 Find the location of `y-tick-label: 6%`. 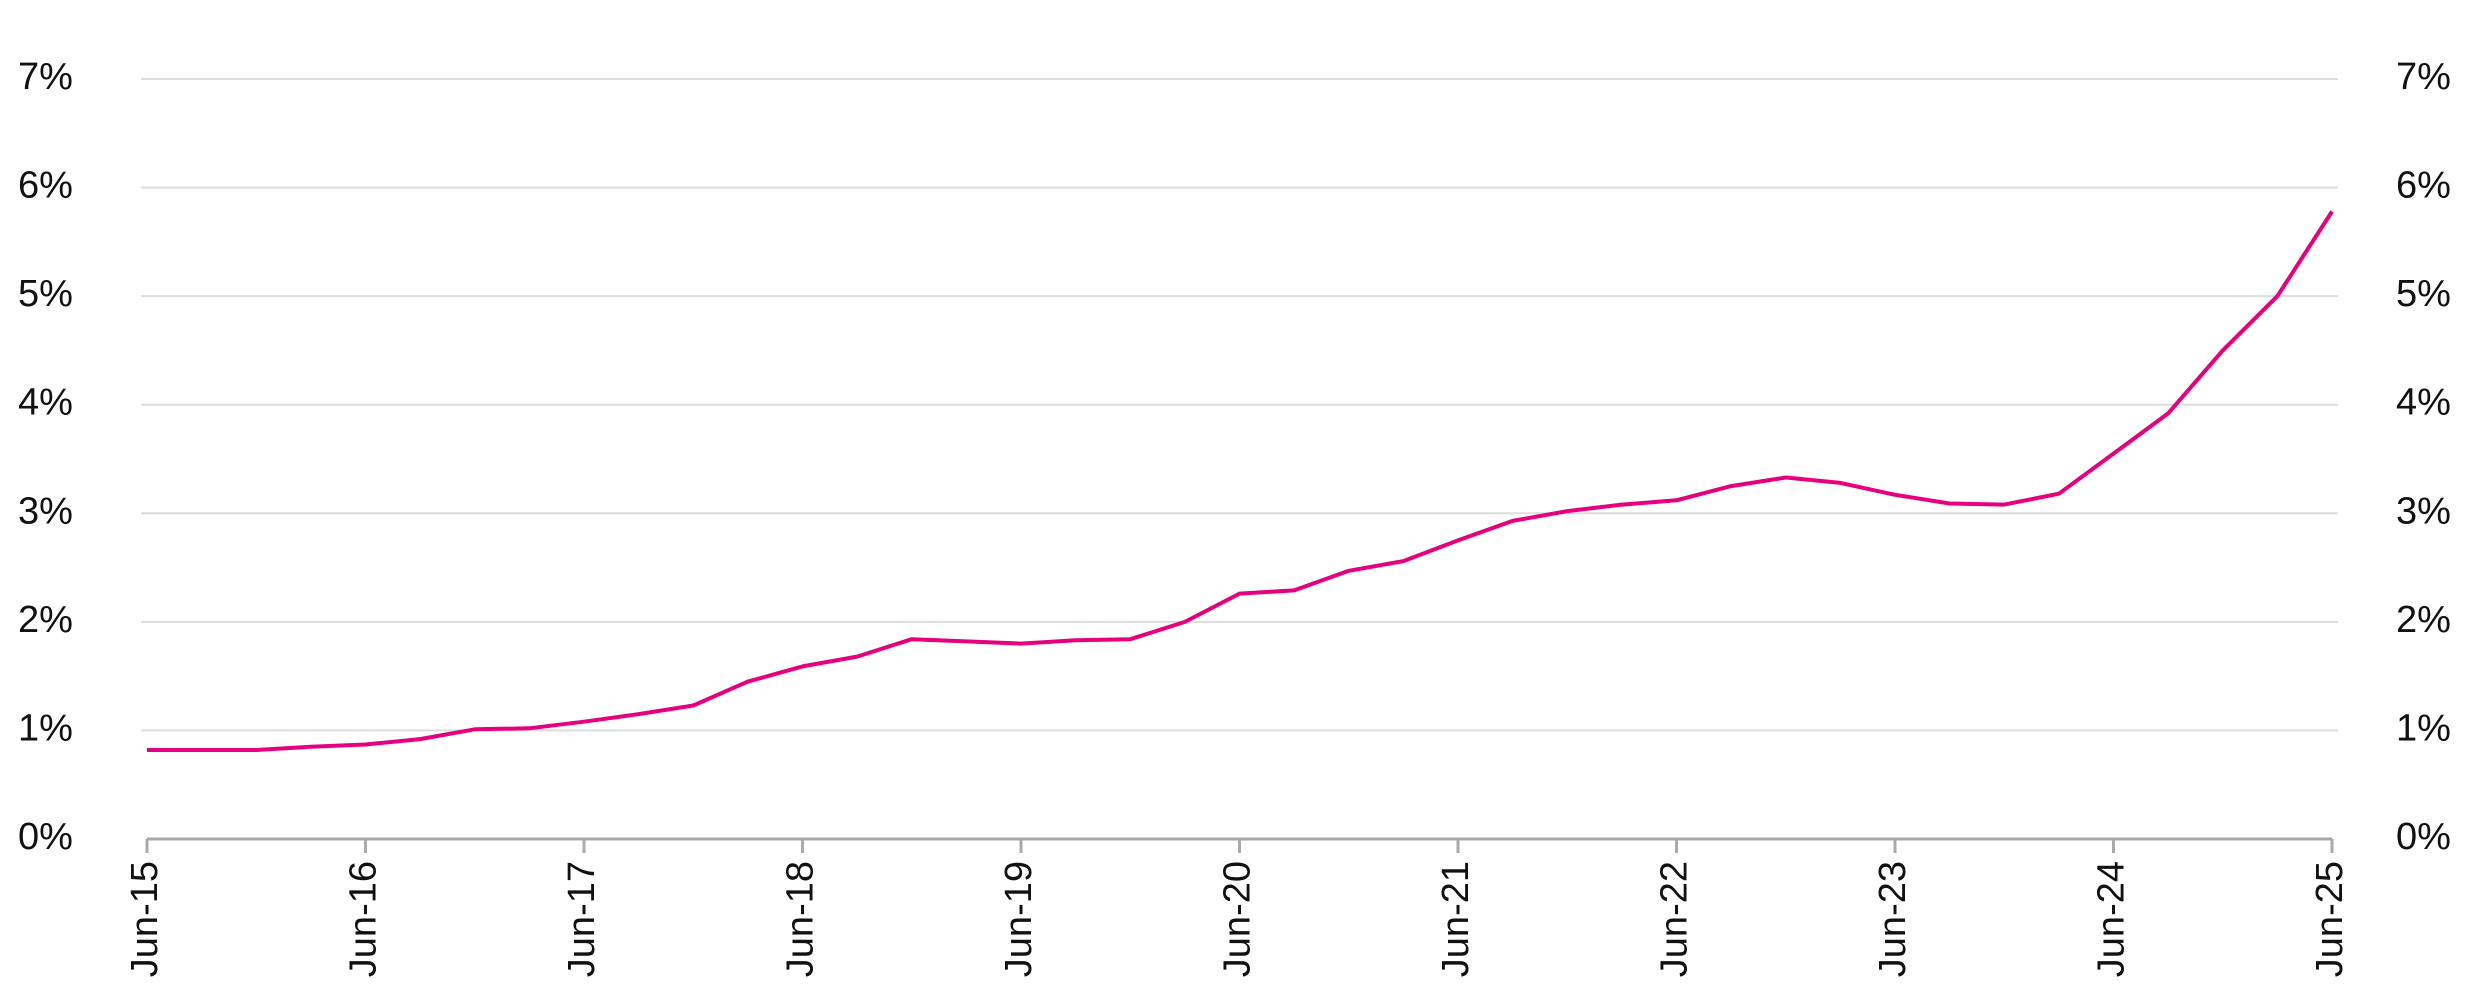

y-tick-label: 6% is located at coordinates (45, 186).